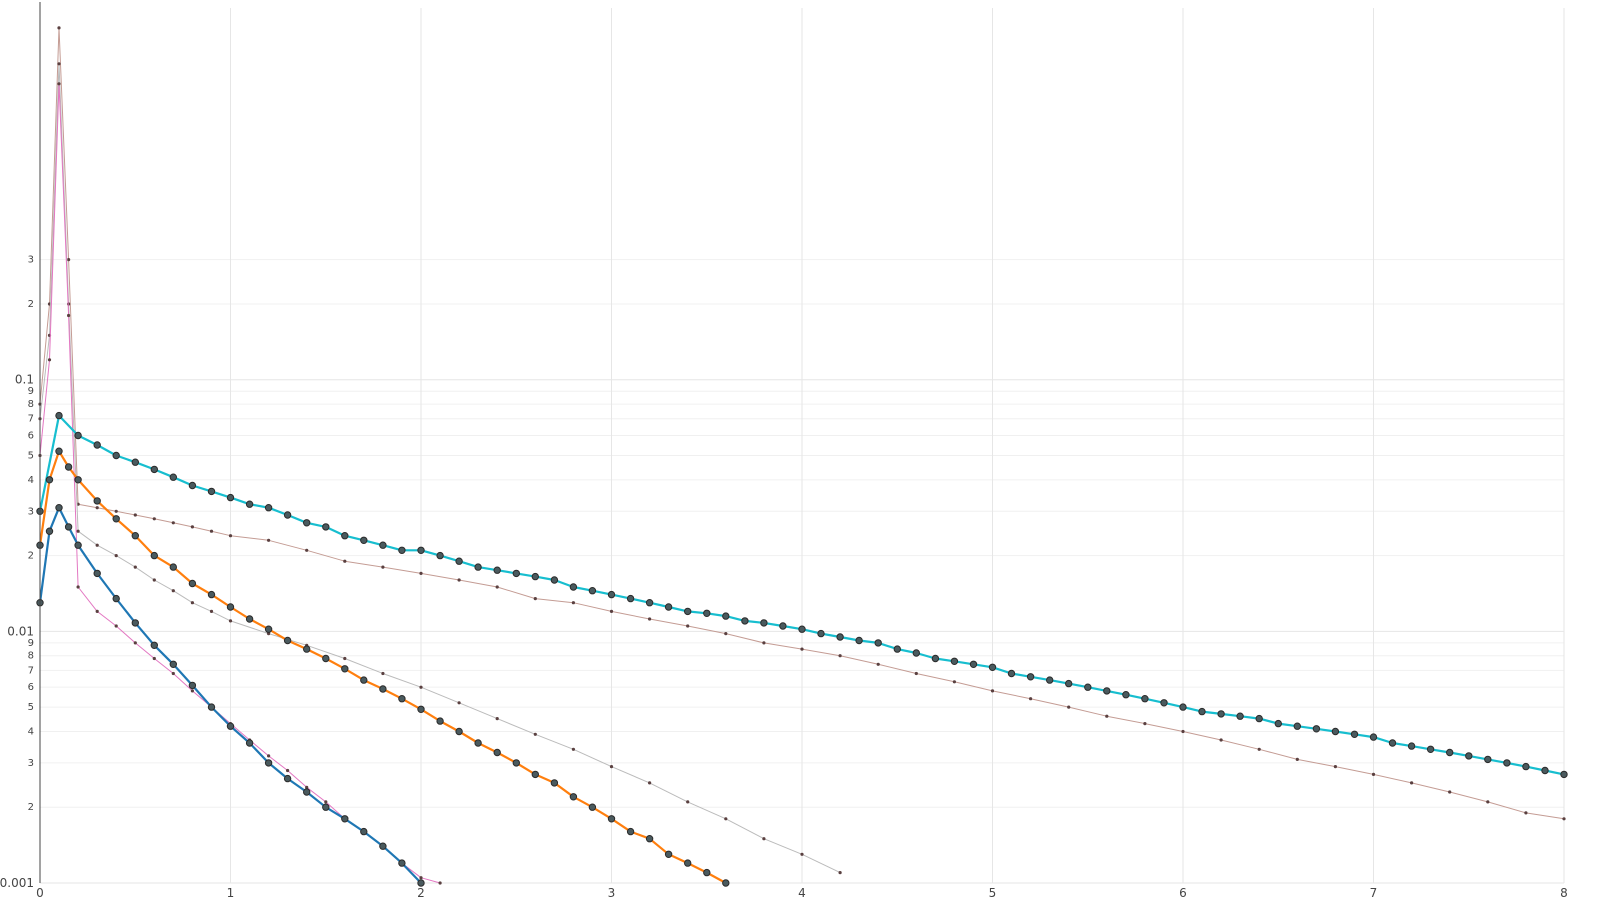 The image size is (1621, 904). I want to click on x-tick-label: 3, so click(612, 893).